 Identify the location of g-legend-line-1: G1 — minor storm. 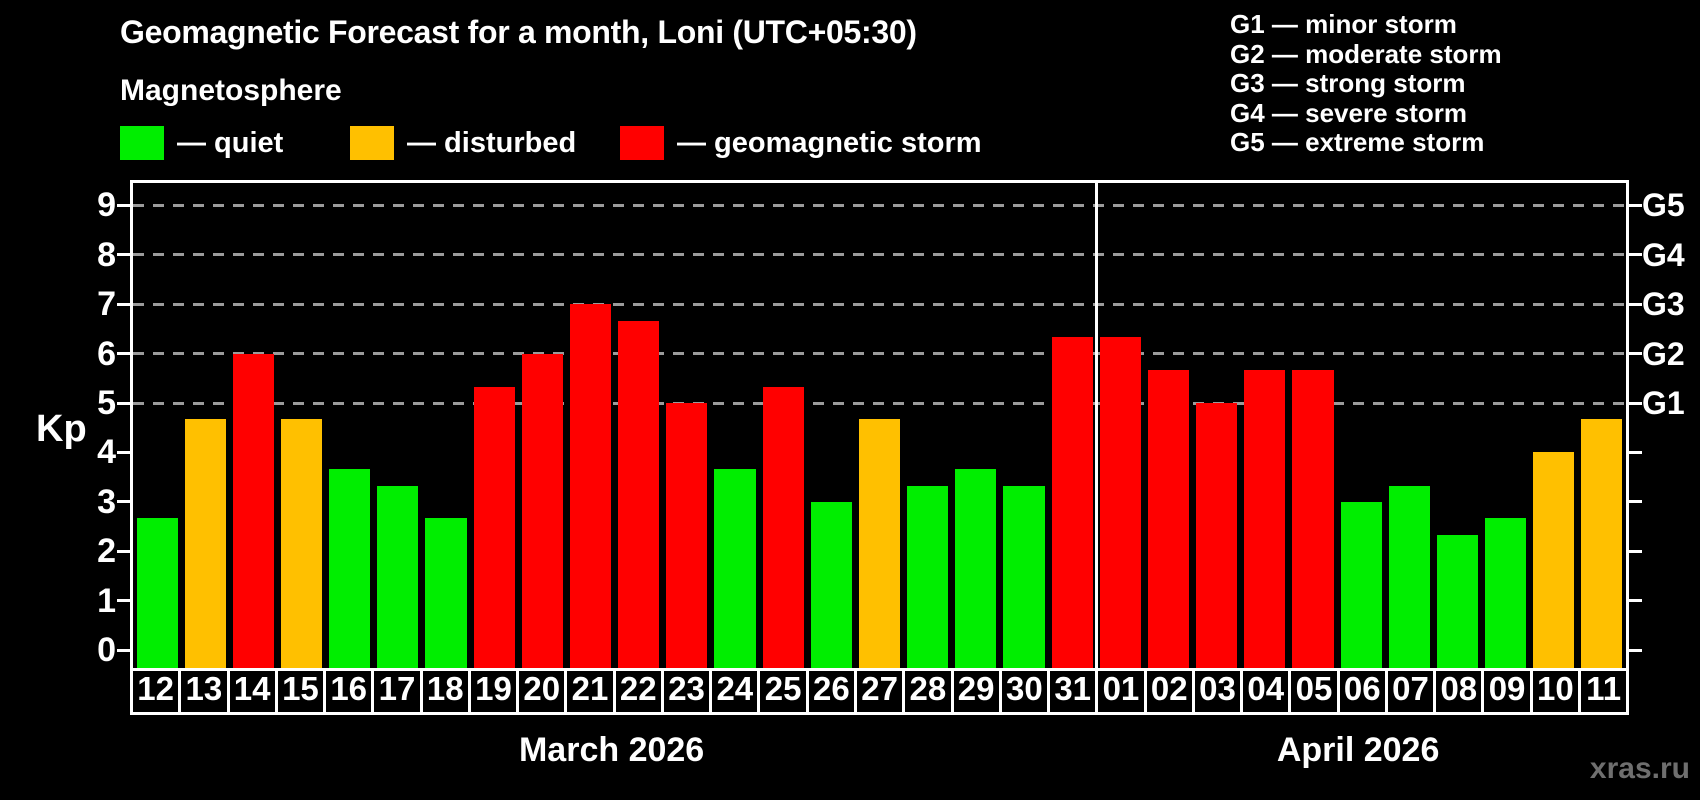
(1343, 24).